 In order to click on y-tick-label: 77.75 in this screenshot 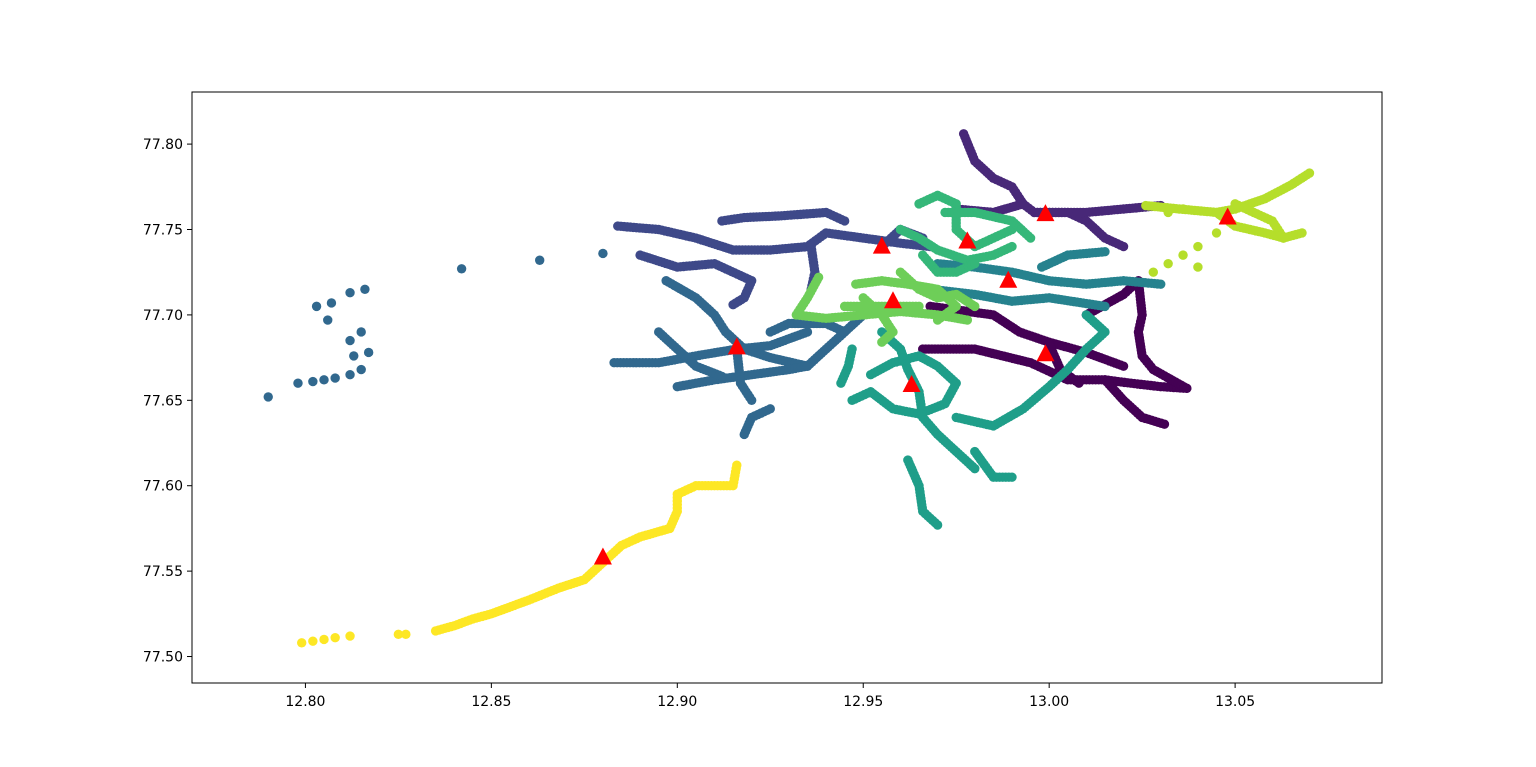, I will do `click(163, 231)`.